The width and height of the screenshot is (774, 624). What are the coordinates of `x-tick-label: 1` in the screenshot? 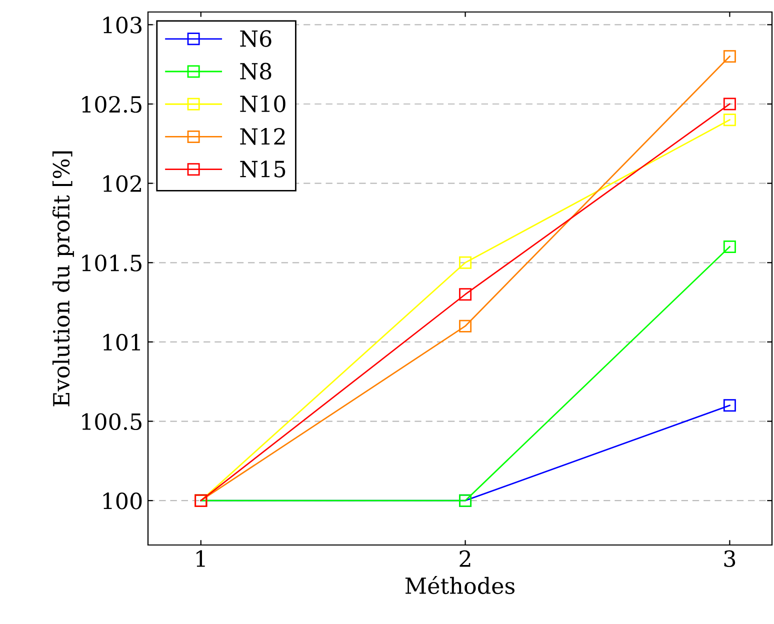 It's located at (200, 558).